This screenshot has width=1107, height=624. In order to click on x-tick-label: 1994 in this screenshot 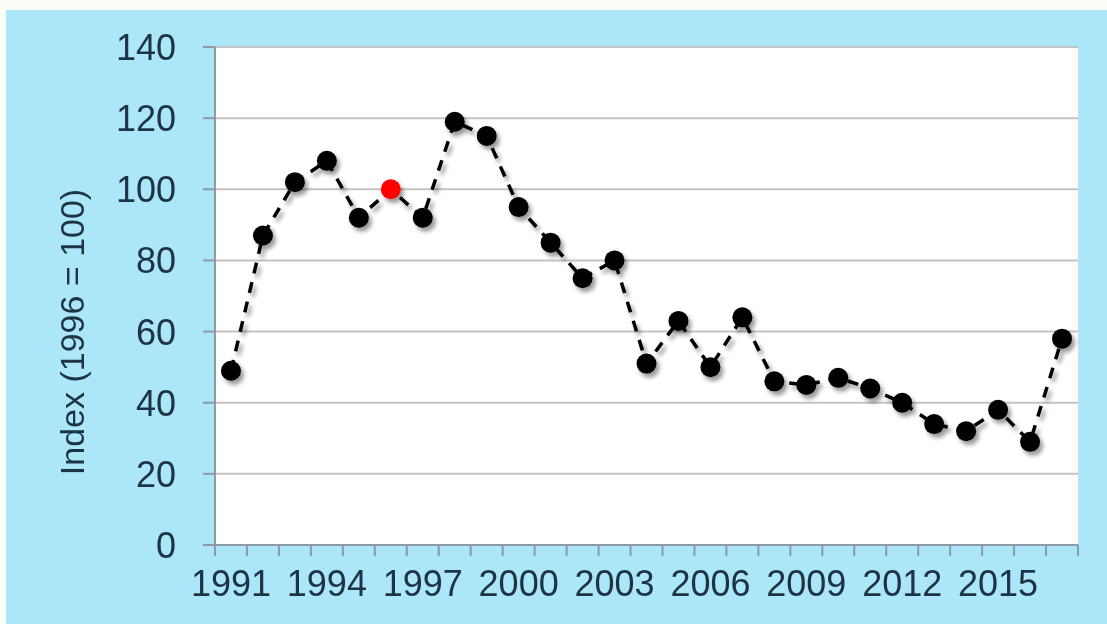, I will do `click(326, 583)`.